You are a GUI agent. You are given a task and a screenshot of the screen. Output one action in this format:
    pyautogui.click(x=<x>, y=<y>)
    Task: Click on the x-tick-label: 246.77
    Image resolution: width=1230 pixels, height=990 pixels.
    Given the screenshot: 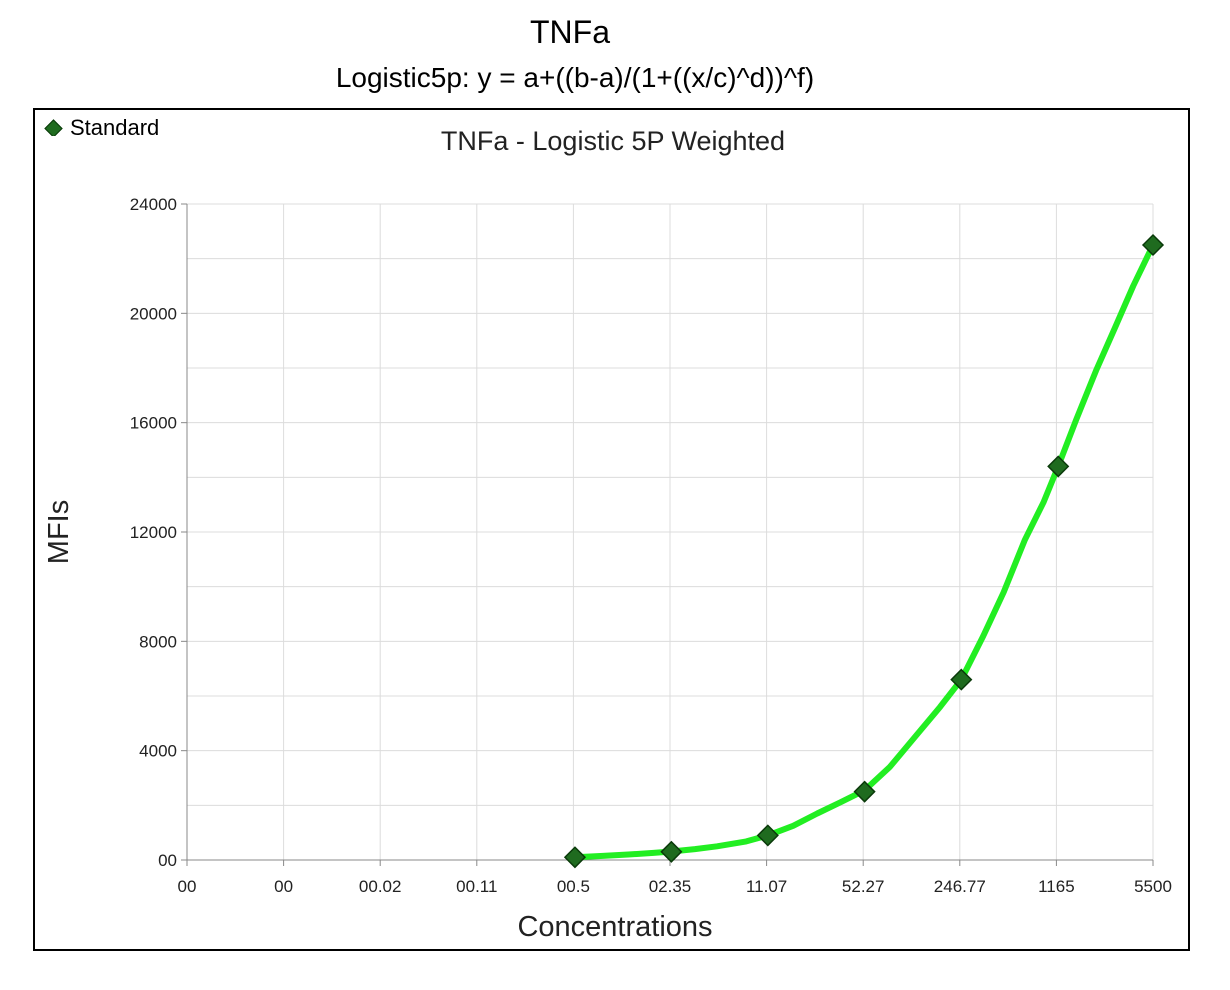 What is the action you would take?
    pyautogui.click(x=960, y=886)
    